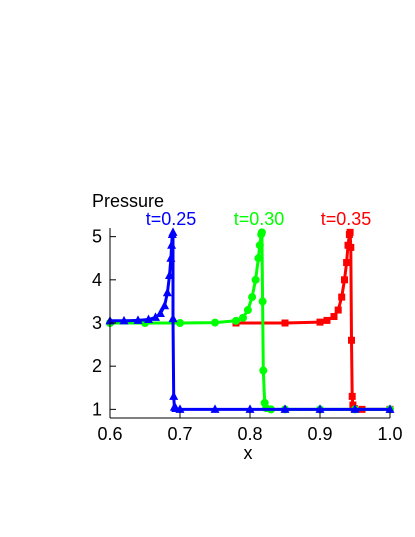  Describe the element at coordinates (97, 323) in the screenshot. I see `y-tick-label: 3` at that location.